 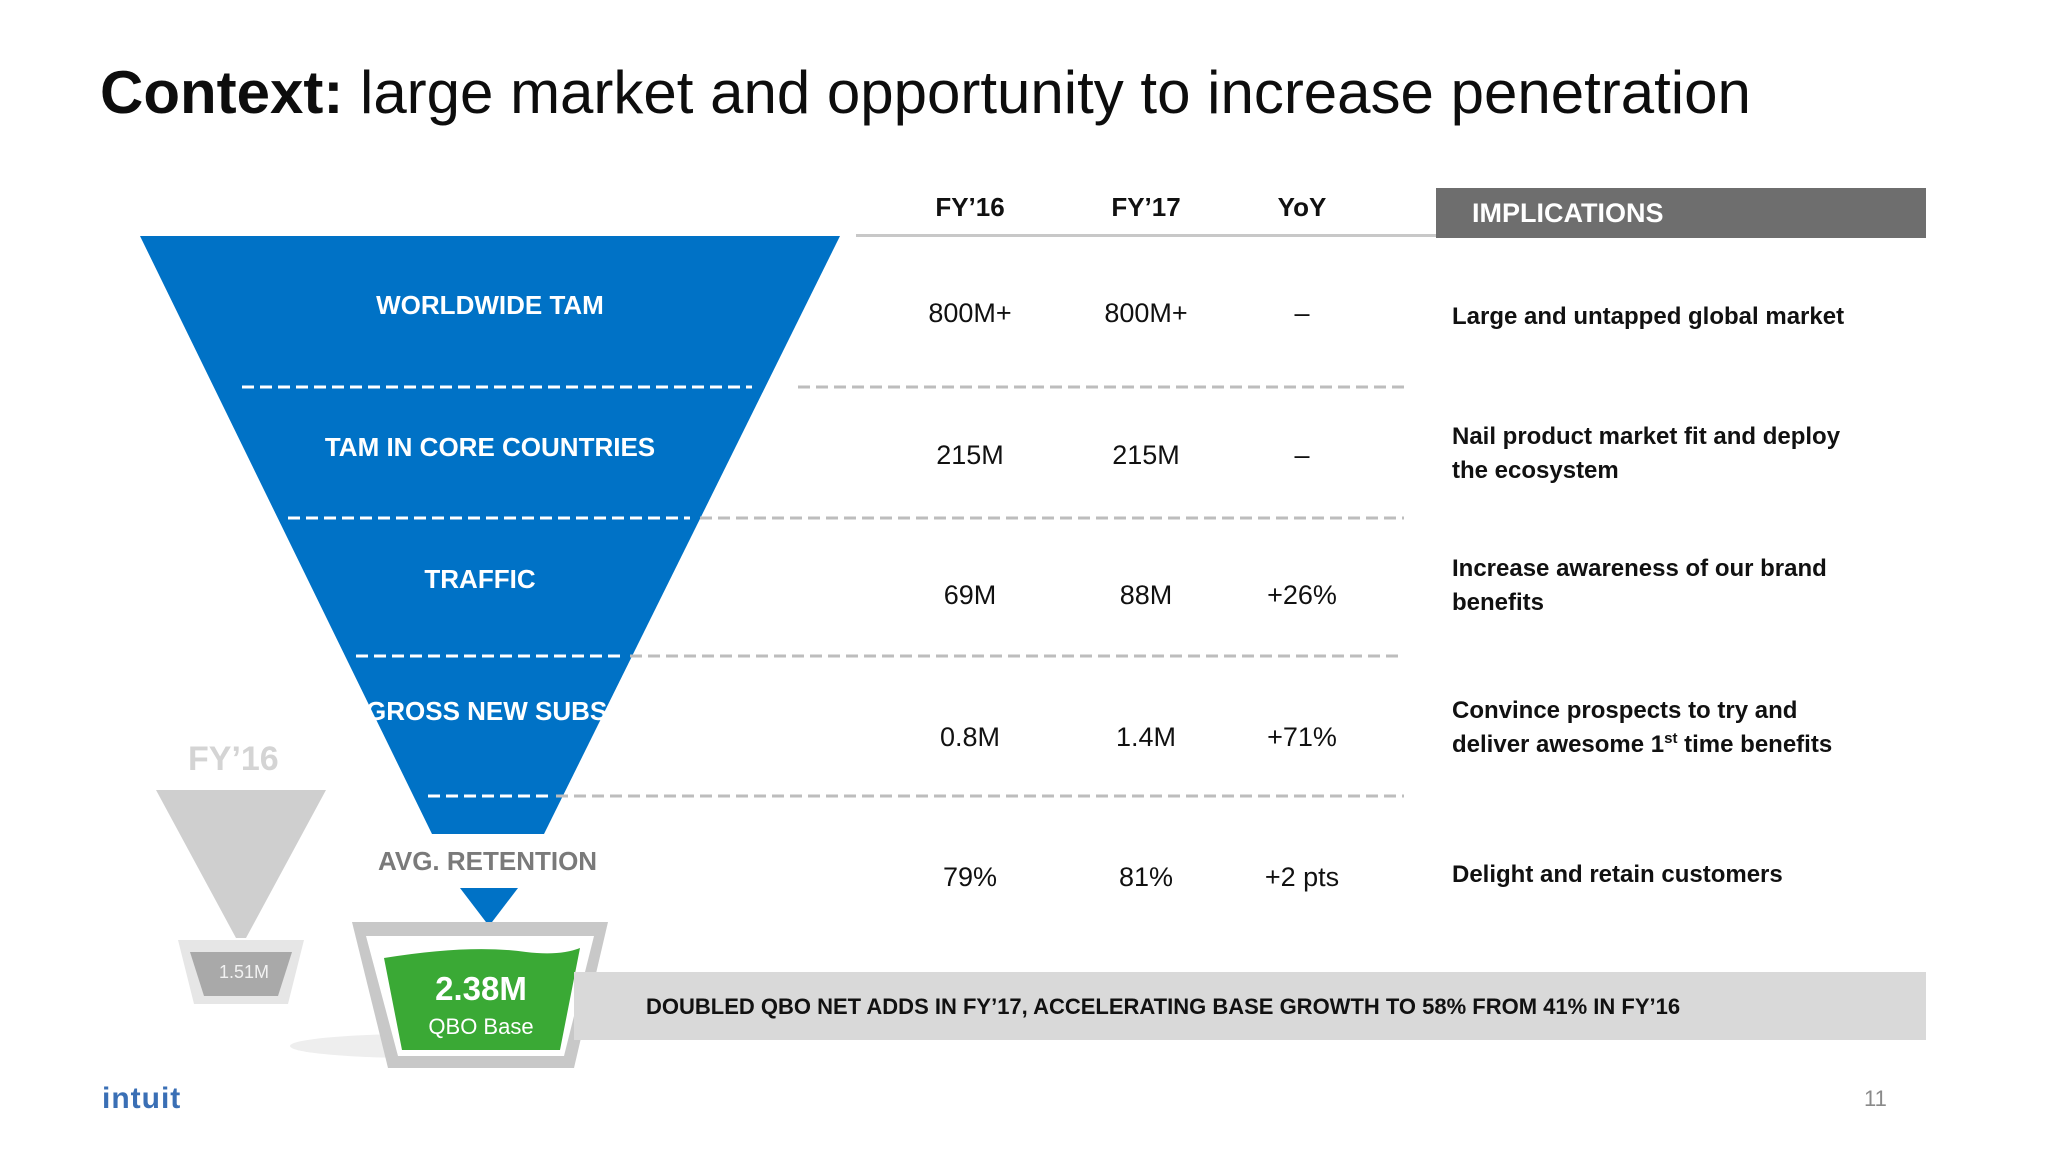 What do you see at coordinates (1568, 213) in the screenshot?
I see `implications-header: IMPLICATIONS` at bounding box center [1568, 213].